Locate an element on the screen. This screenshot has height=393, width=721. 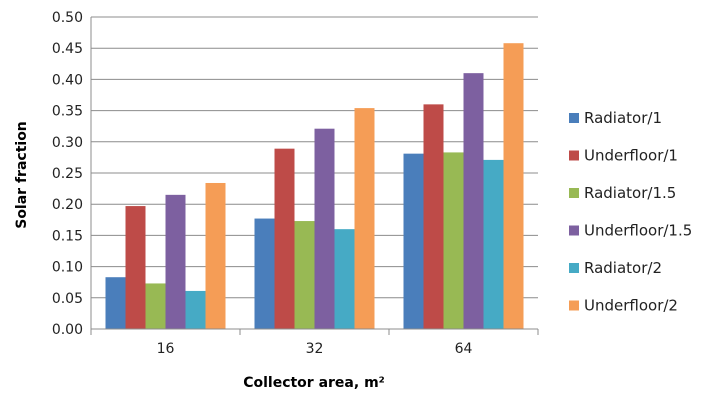
y-tick-label: 0.10 is located at coordinates (67, 268).